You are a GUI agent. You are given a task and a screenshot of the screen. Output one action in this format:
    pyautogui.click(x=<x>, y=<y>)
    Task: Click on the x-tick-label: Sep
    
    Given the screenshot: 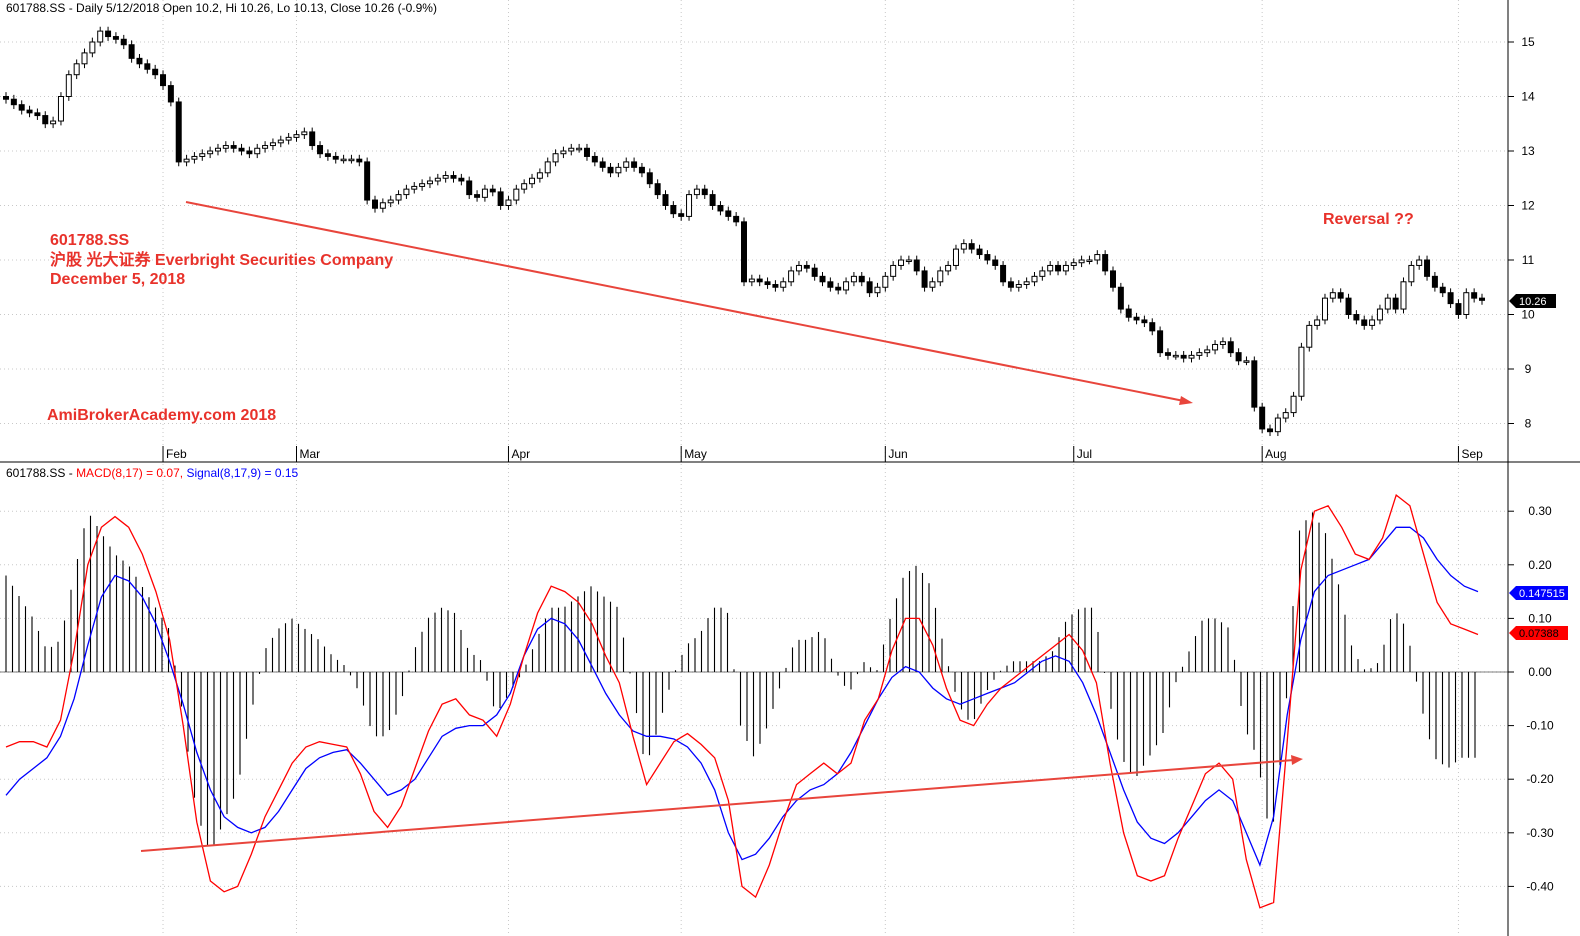 What is the action you would take?
    pyautogui.click(x=1472, y=454)
    